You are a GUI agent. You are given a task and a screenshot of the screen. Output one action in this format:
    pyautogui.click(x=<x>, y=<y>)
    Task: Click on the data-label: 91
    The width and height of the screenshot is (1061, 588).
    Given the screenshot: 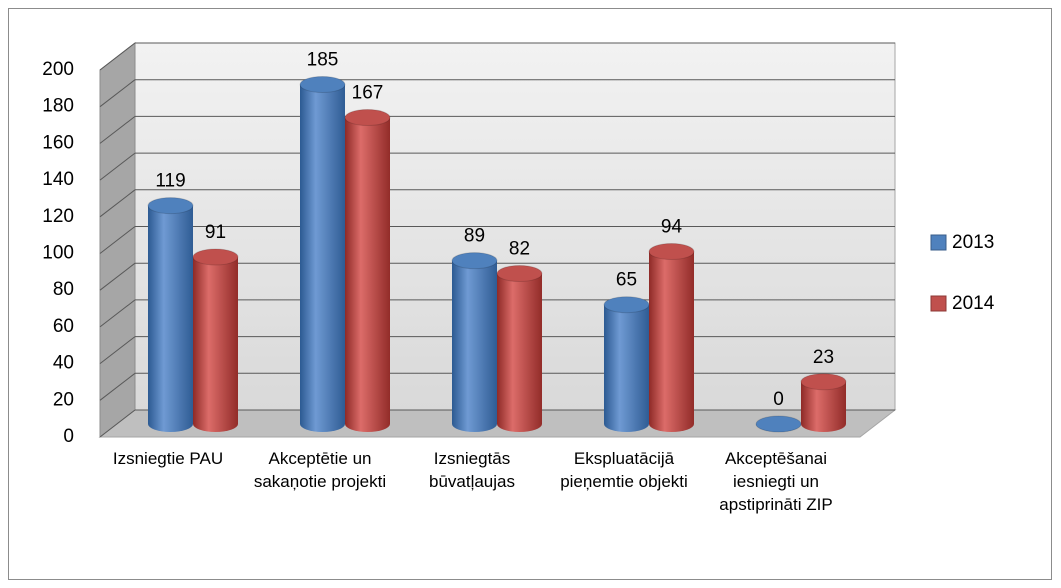 What is the action you would take?
    pyautogui.click(x=215, y=232)
    